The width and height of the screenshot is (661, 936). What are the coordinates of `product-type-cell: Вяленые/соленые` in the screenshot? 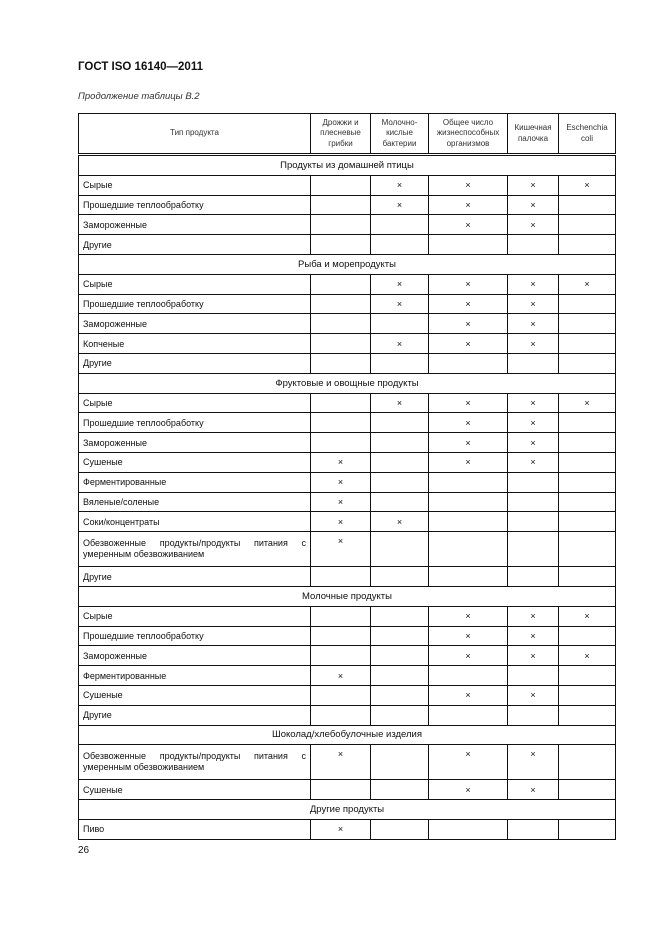 It's located at (194, 502).